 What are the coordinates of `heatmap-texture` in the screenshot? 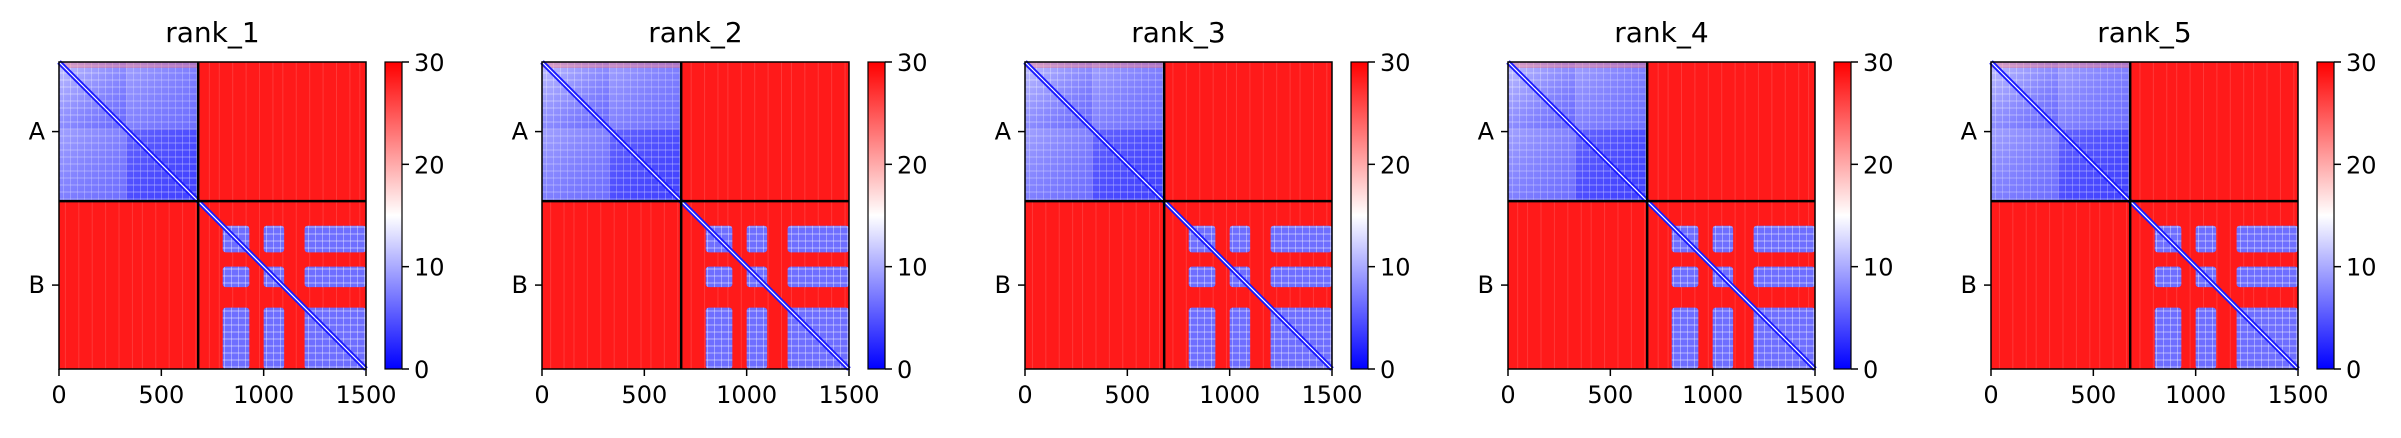 It's located at (1663, 215).